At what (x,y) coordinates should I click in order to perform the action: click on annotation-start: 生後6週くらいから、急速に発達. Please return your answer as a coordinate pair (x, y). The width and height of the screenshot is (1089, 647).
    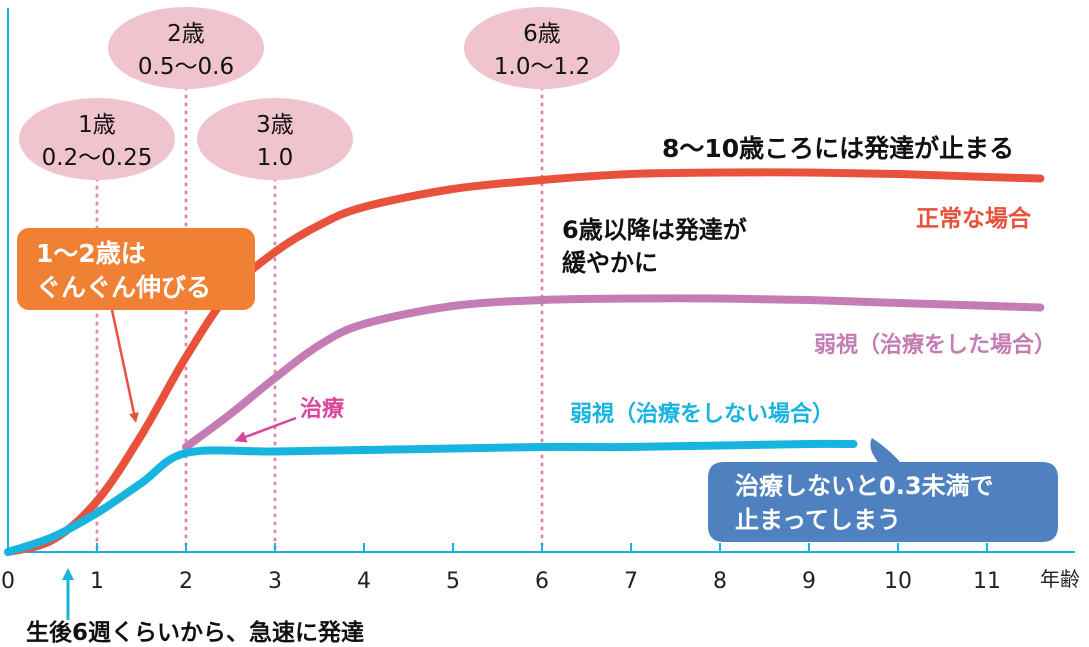
    Looking at the image, I should click on (195, 632).